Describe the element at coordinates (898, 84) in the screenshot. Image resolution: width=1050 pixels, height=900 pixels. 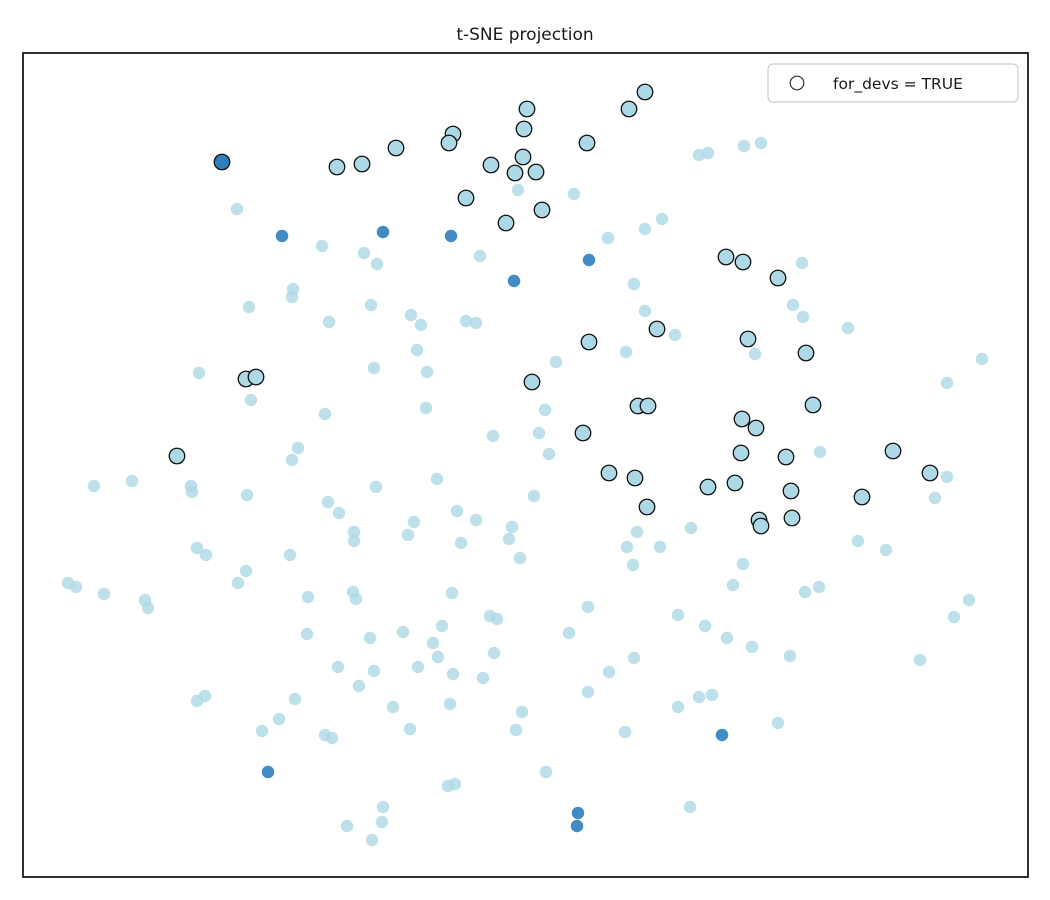
I see `legend-label: for_devs = TRUE` at that location.